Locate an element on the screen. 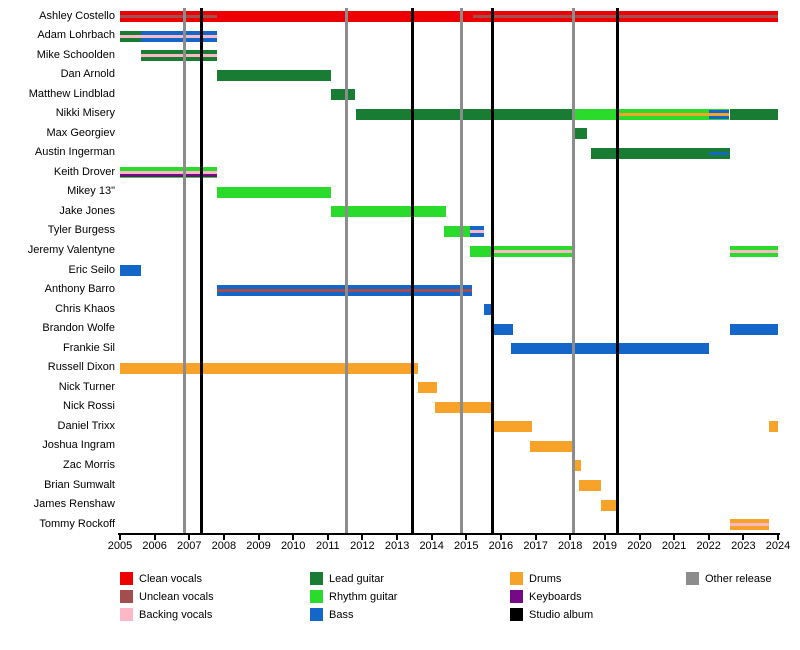 Image resolution: width=800 pixels, height=650 pixels. legend-label-unclean_vocals: Unclean vocals is located at coordinates (176, 597).